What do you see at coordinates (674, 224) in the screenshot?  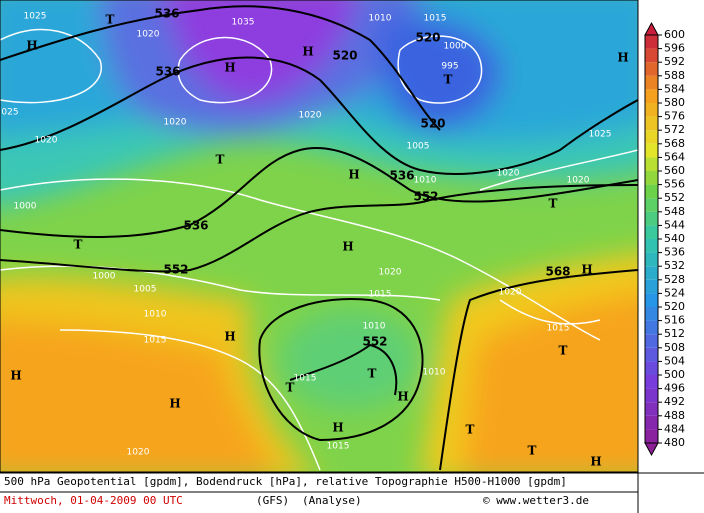 I see `colorbar-label: 544` at bounding box center [674, 224].